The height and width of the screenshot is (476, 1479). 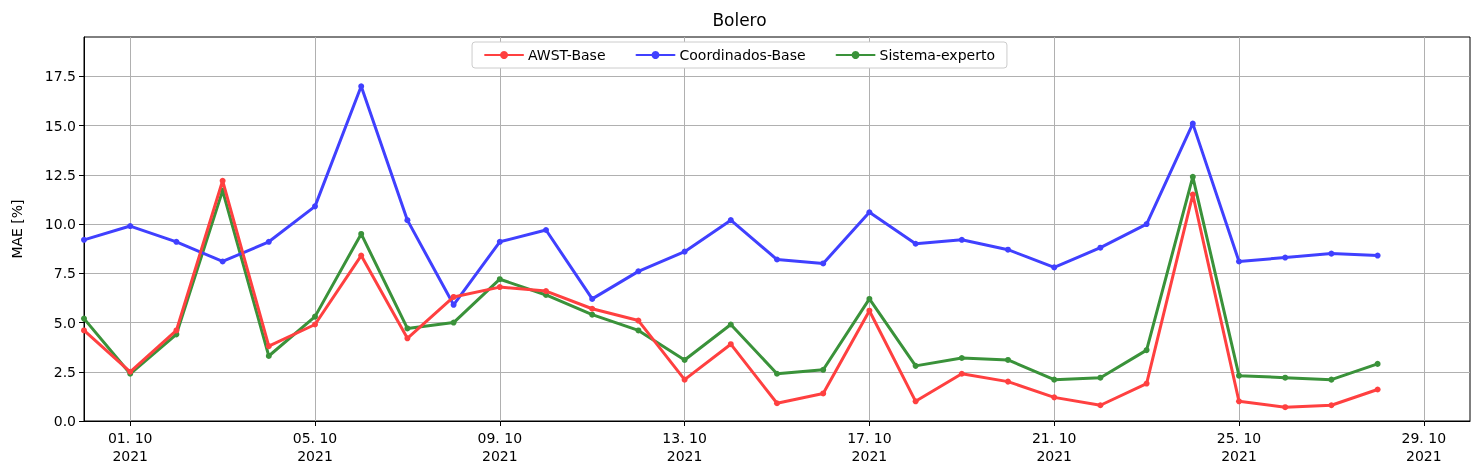 I want to click on x-tick-label: 17. 10 2021, so click(x=869, y=447).